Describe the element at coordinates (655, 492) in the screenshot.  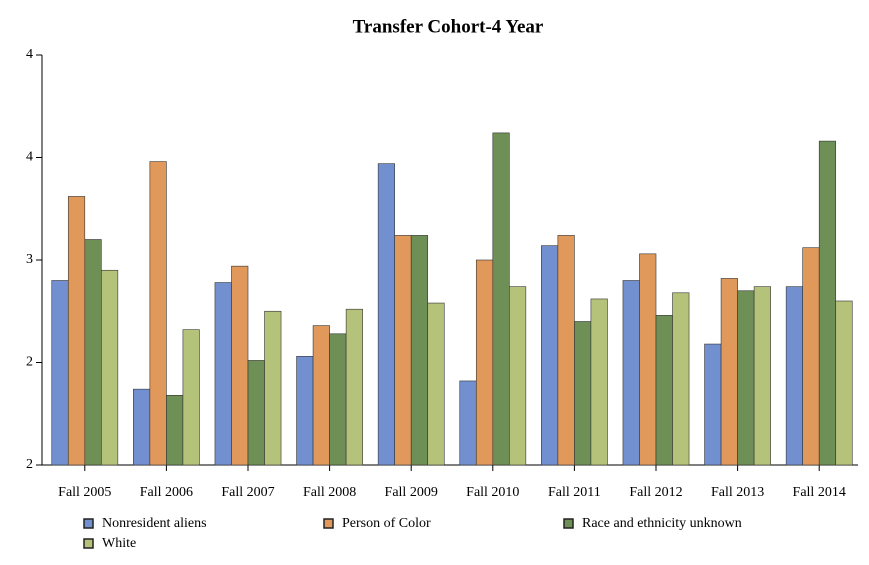
I see `x-tick-label: Fall 2012` at that location.